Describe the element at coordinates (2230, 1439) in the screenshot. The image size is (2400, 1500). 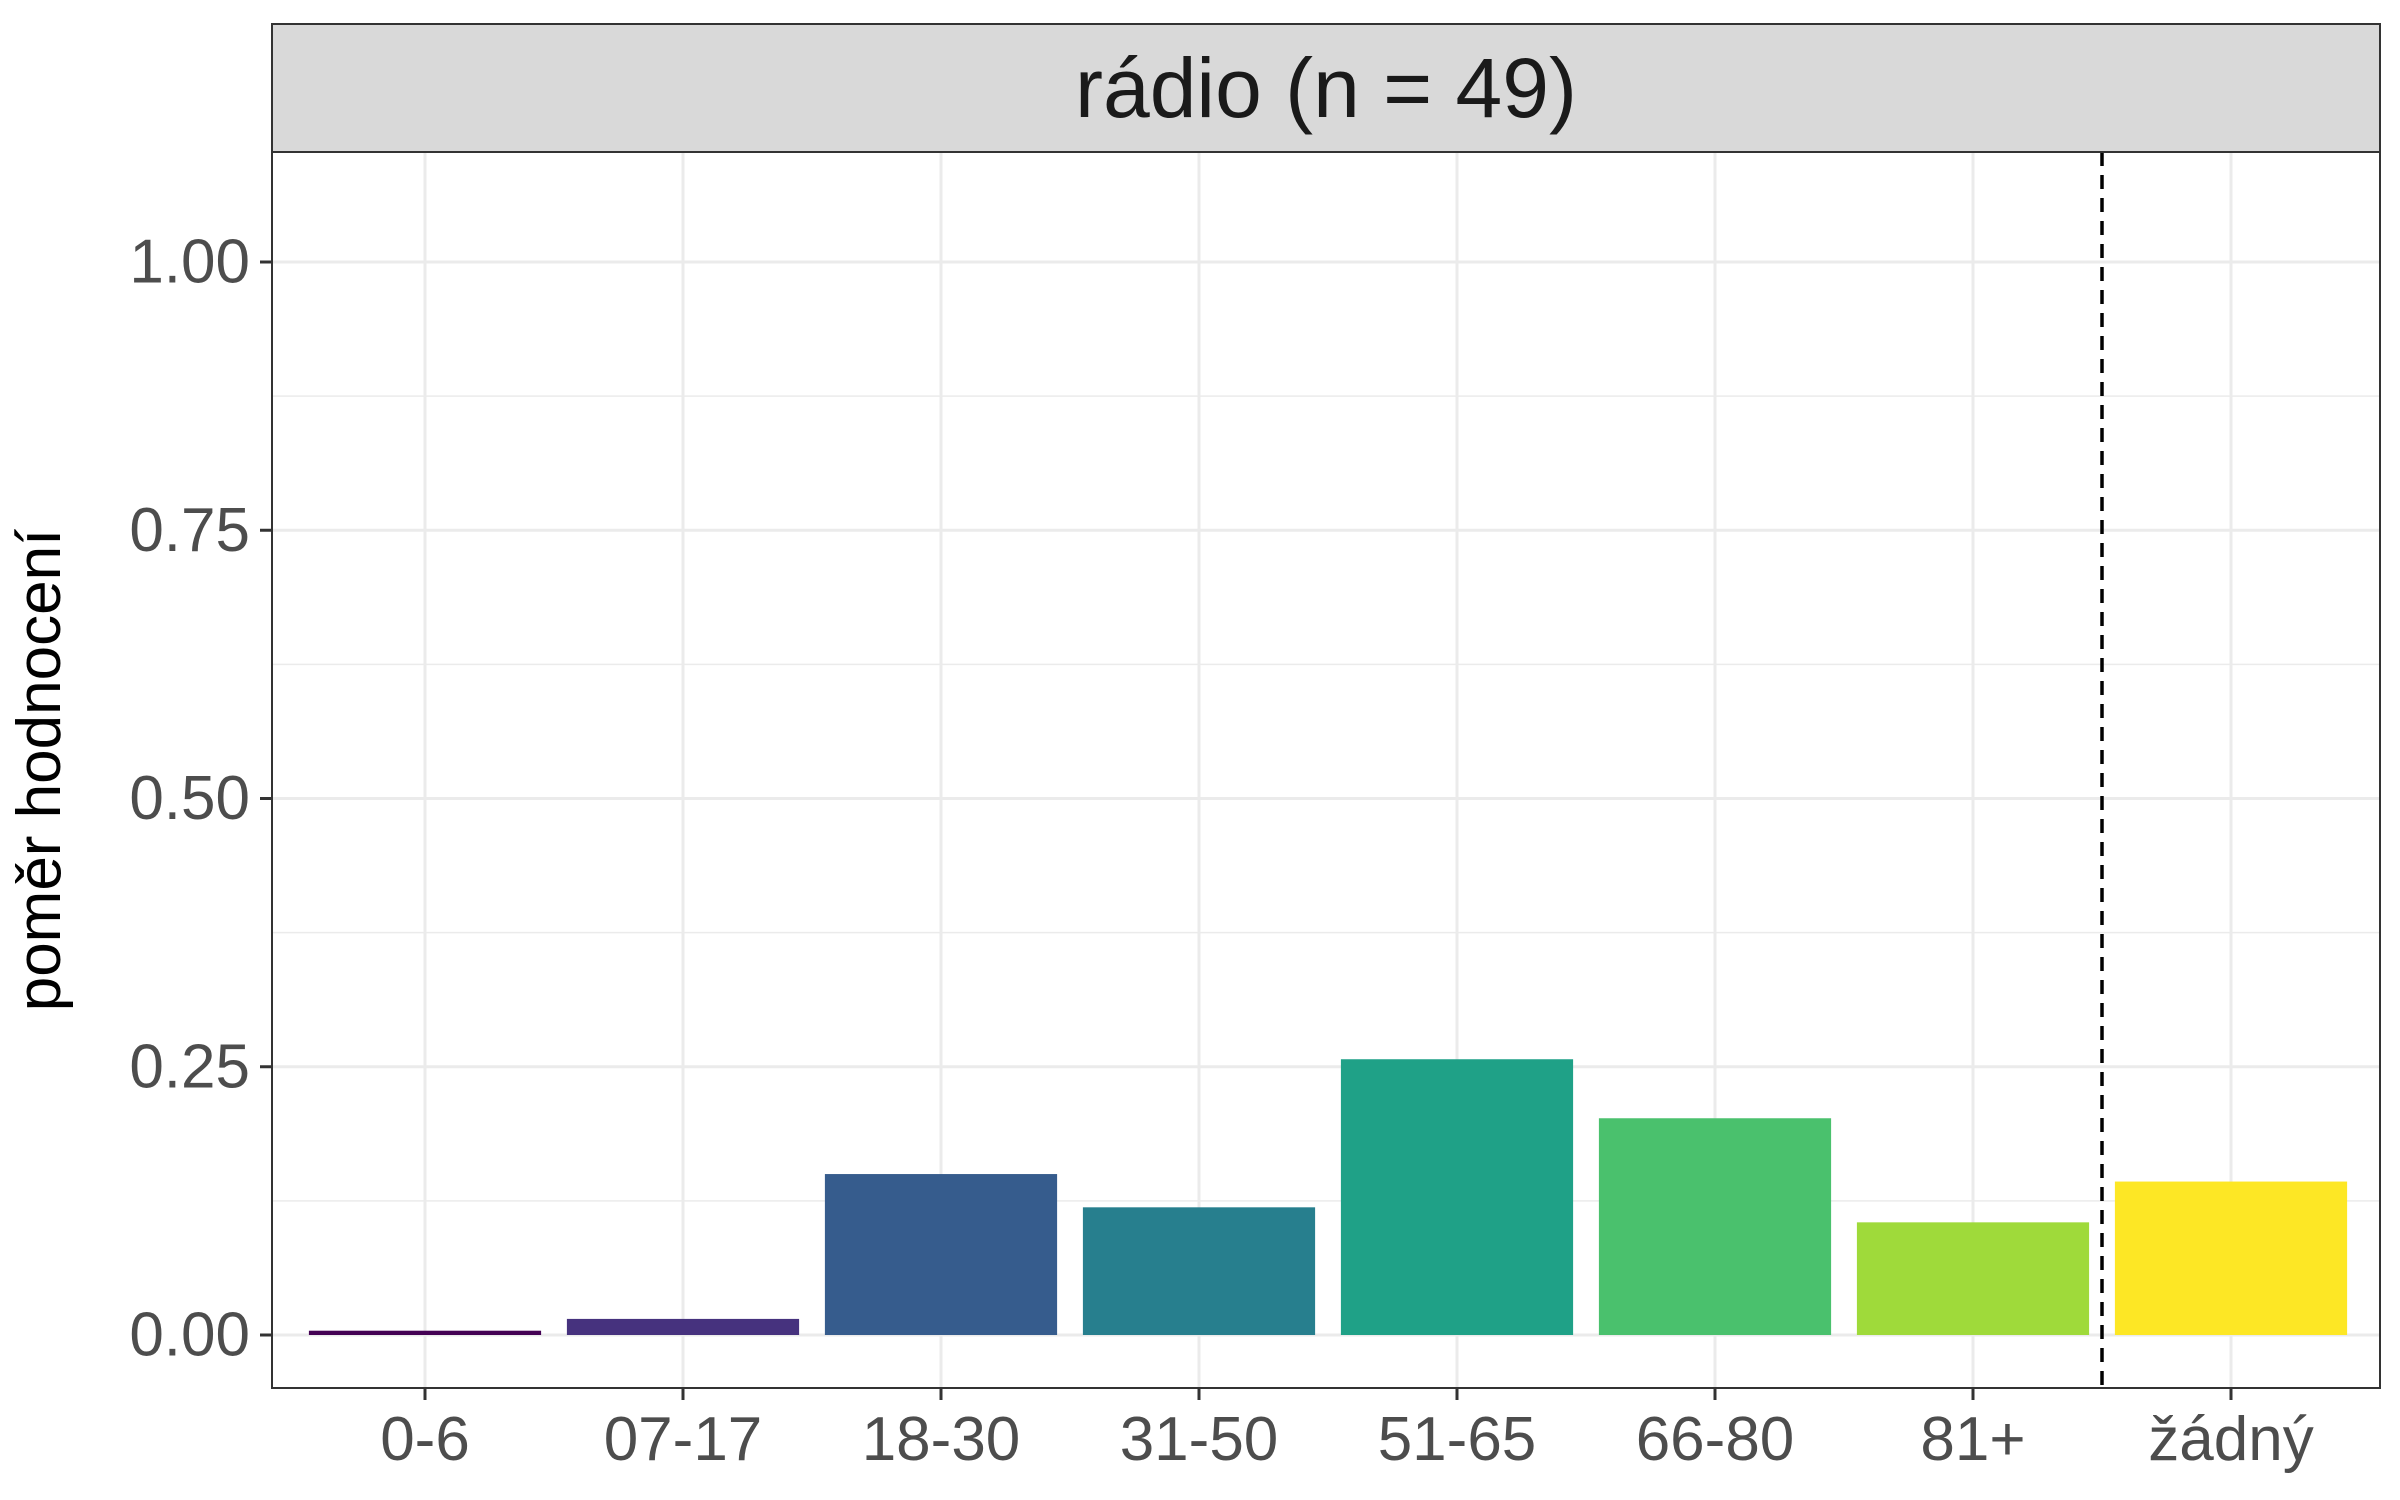
I see `x-tick-label: žádný` at that location.